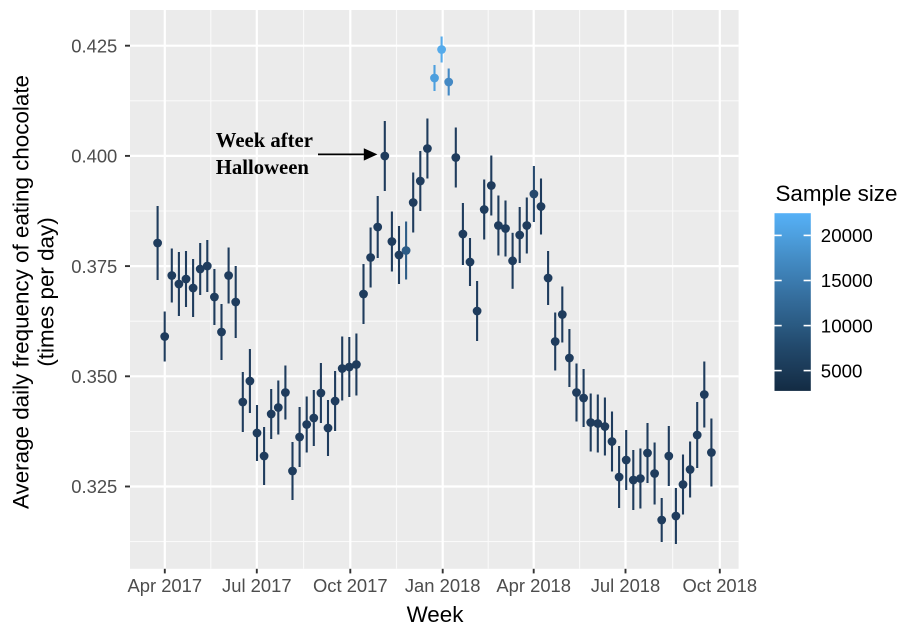 Image resolution: width=918 pixels, height=631 pixels. Describe the element at coordinates (842, 370) in the screenshot. I see `svg-text: 5000` at that location.